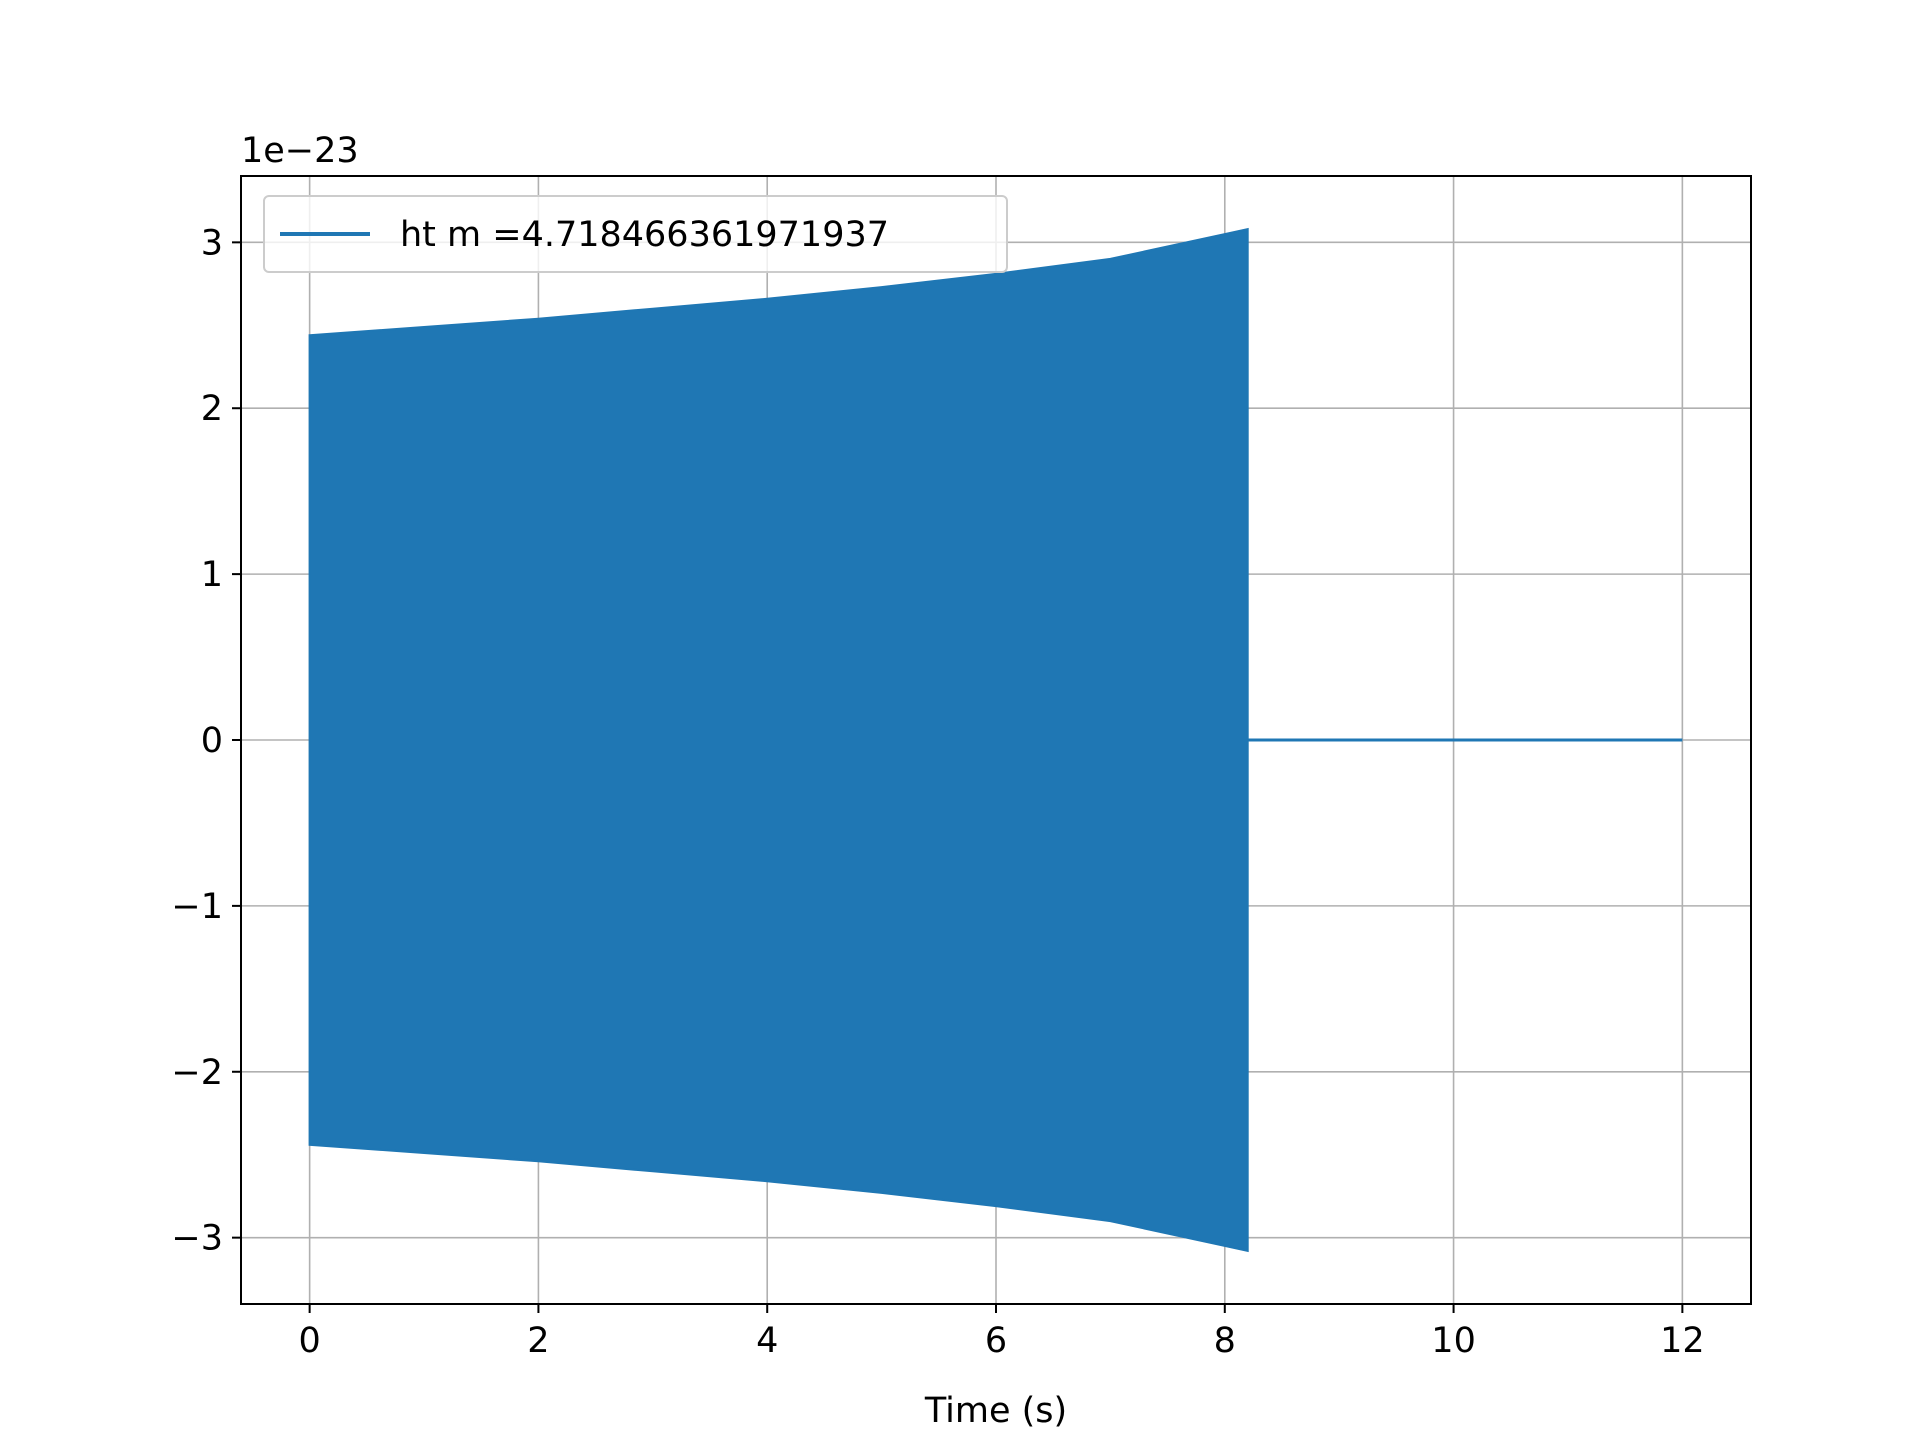 The height and width of the screenshot is (1440, 1920). I want to click on x-axis-label: Time (s), so click(995, 1411).